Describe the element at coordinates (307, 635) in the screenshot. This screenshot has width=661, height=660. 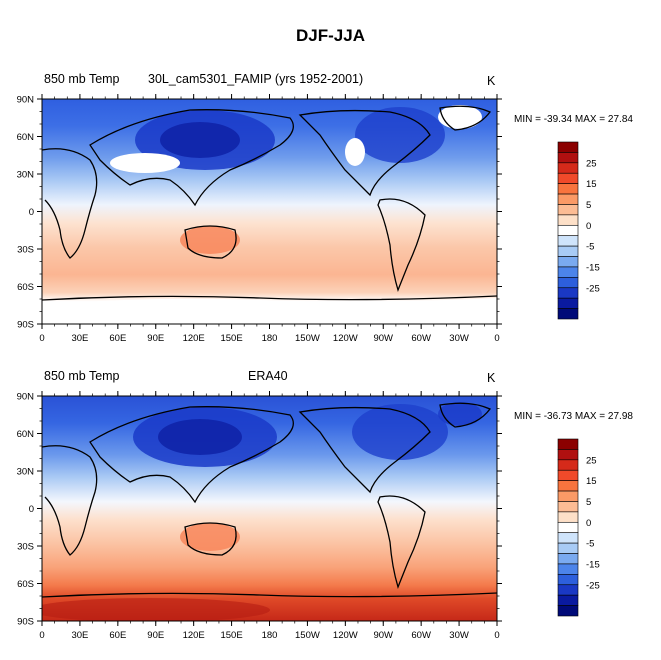
I see `panel2-lon-label: 150W` at that location.